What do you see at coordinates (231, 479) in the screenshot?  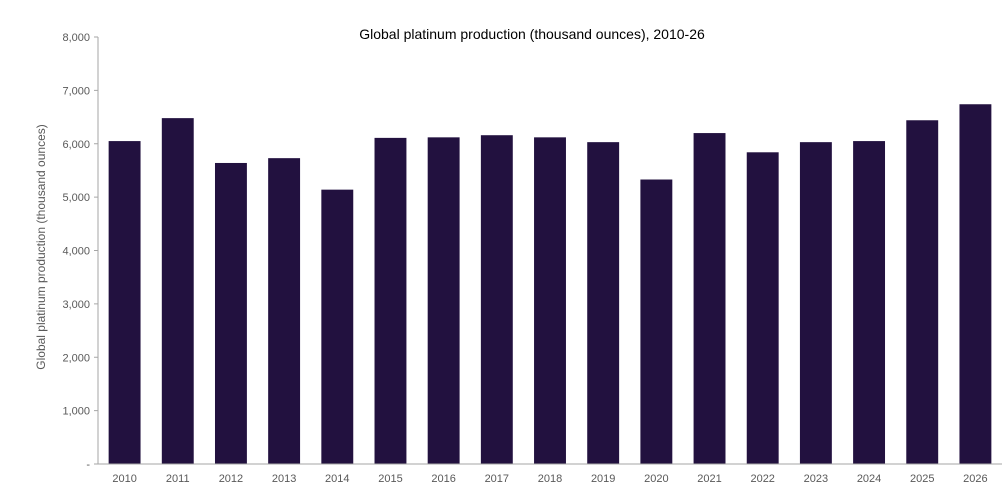 I see `x-tick-label: 2012` at bounding box center [231, 479].